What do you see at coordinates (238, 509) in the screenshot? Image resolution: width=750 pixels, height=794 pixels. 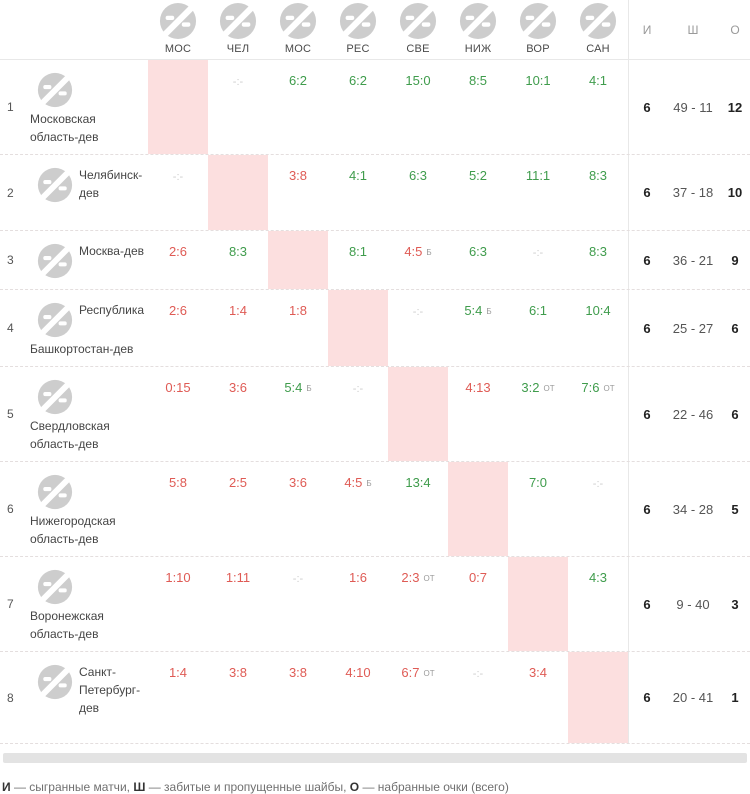 I see `score-cell: 2:5` at bounding box center [238, 509].